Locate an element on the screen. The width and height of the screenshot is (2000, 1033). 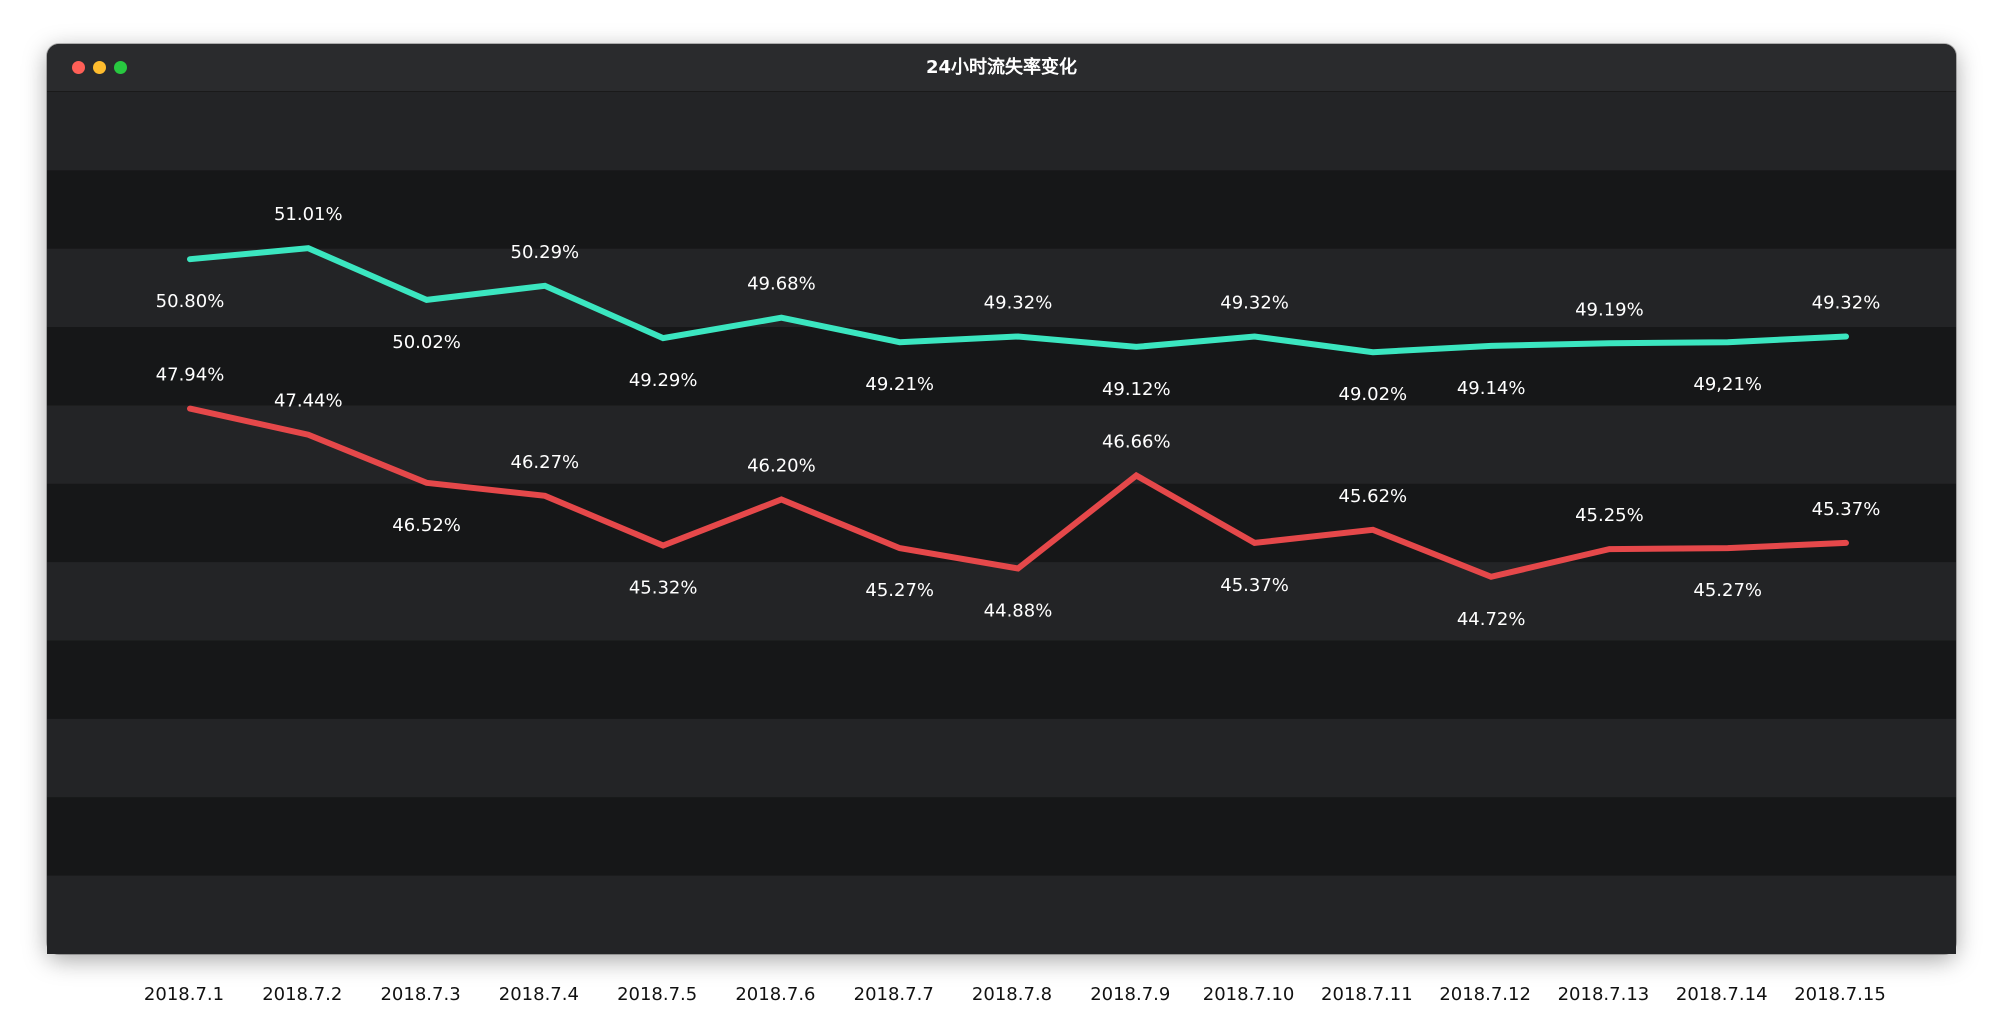
data-label: 47.94% is located at coordinates (190, 375).